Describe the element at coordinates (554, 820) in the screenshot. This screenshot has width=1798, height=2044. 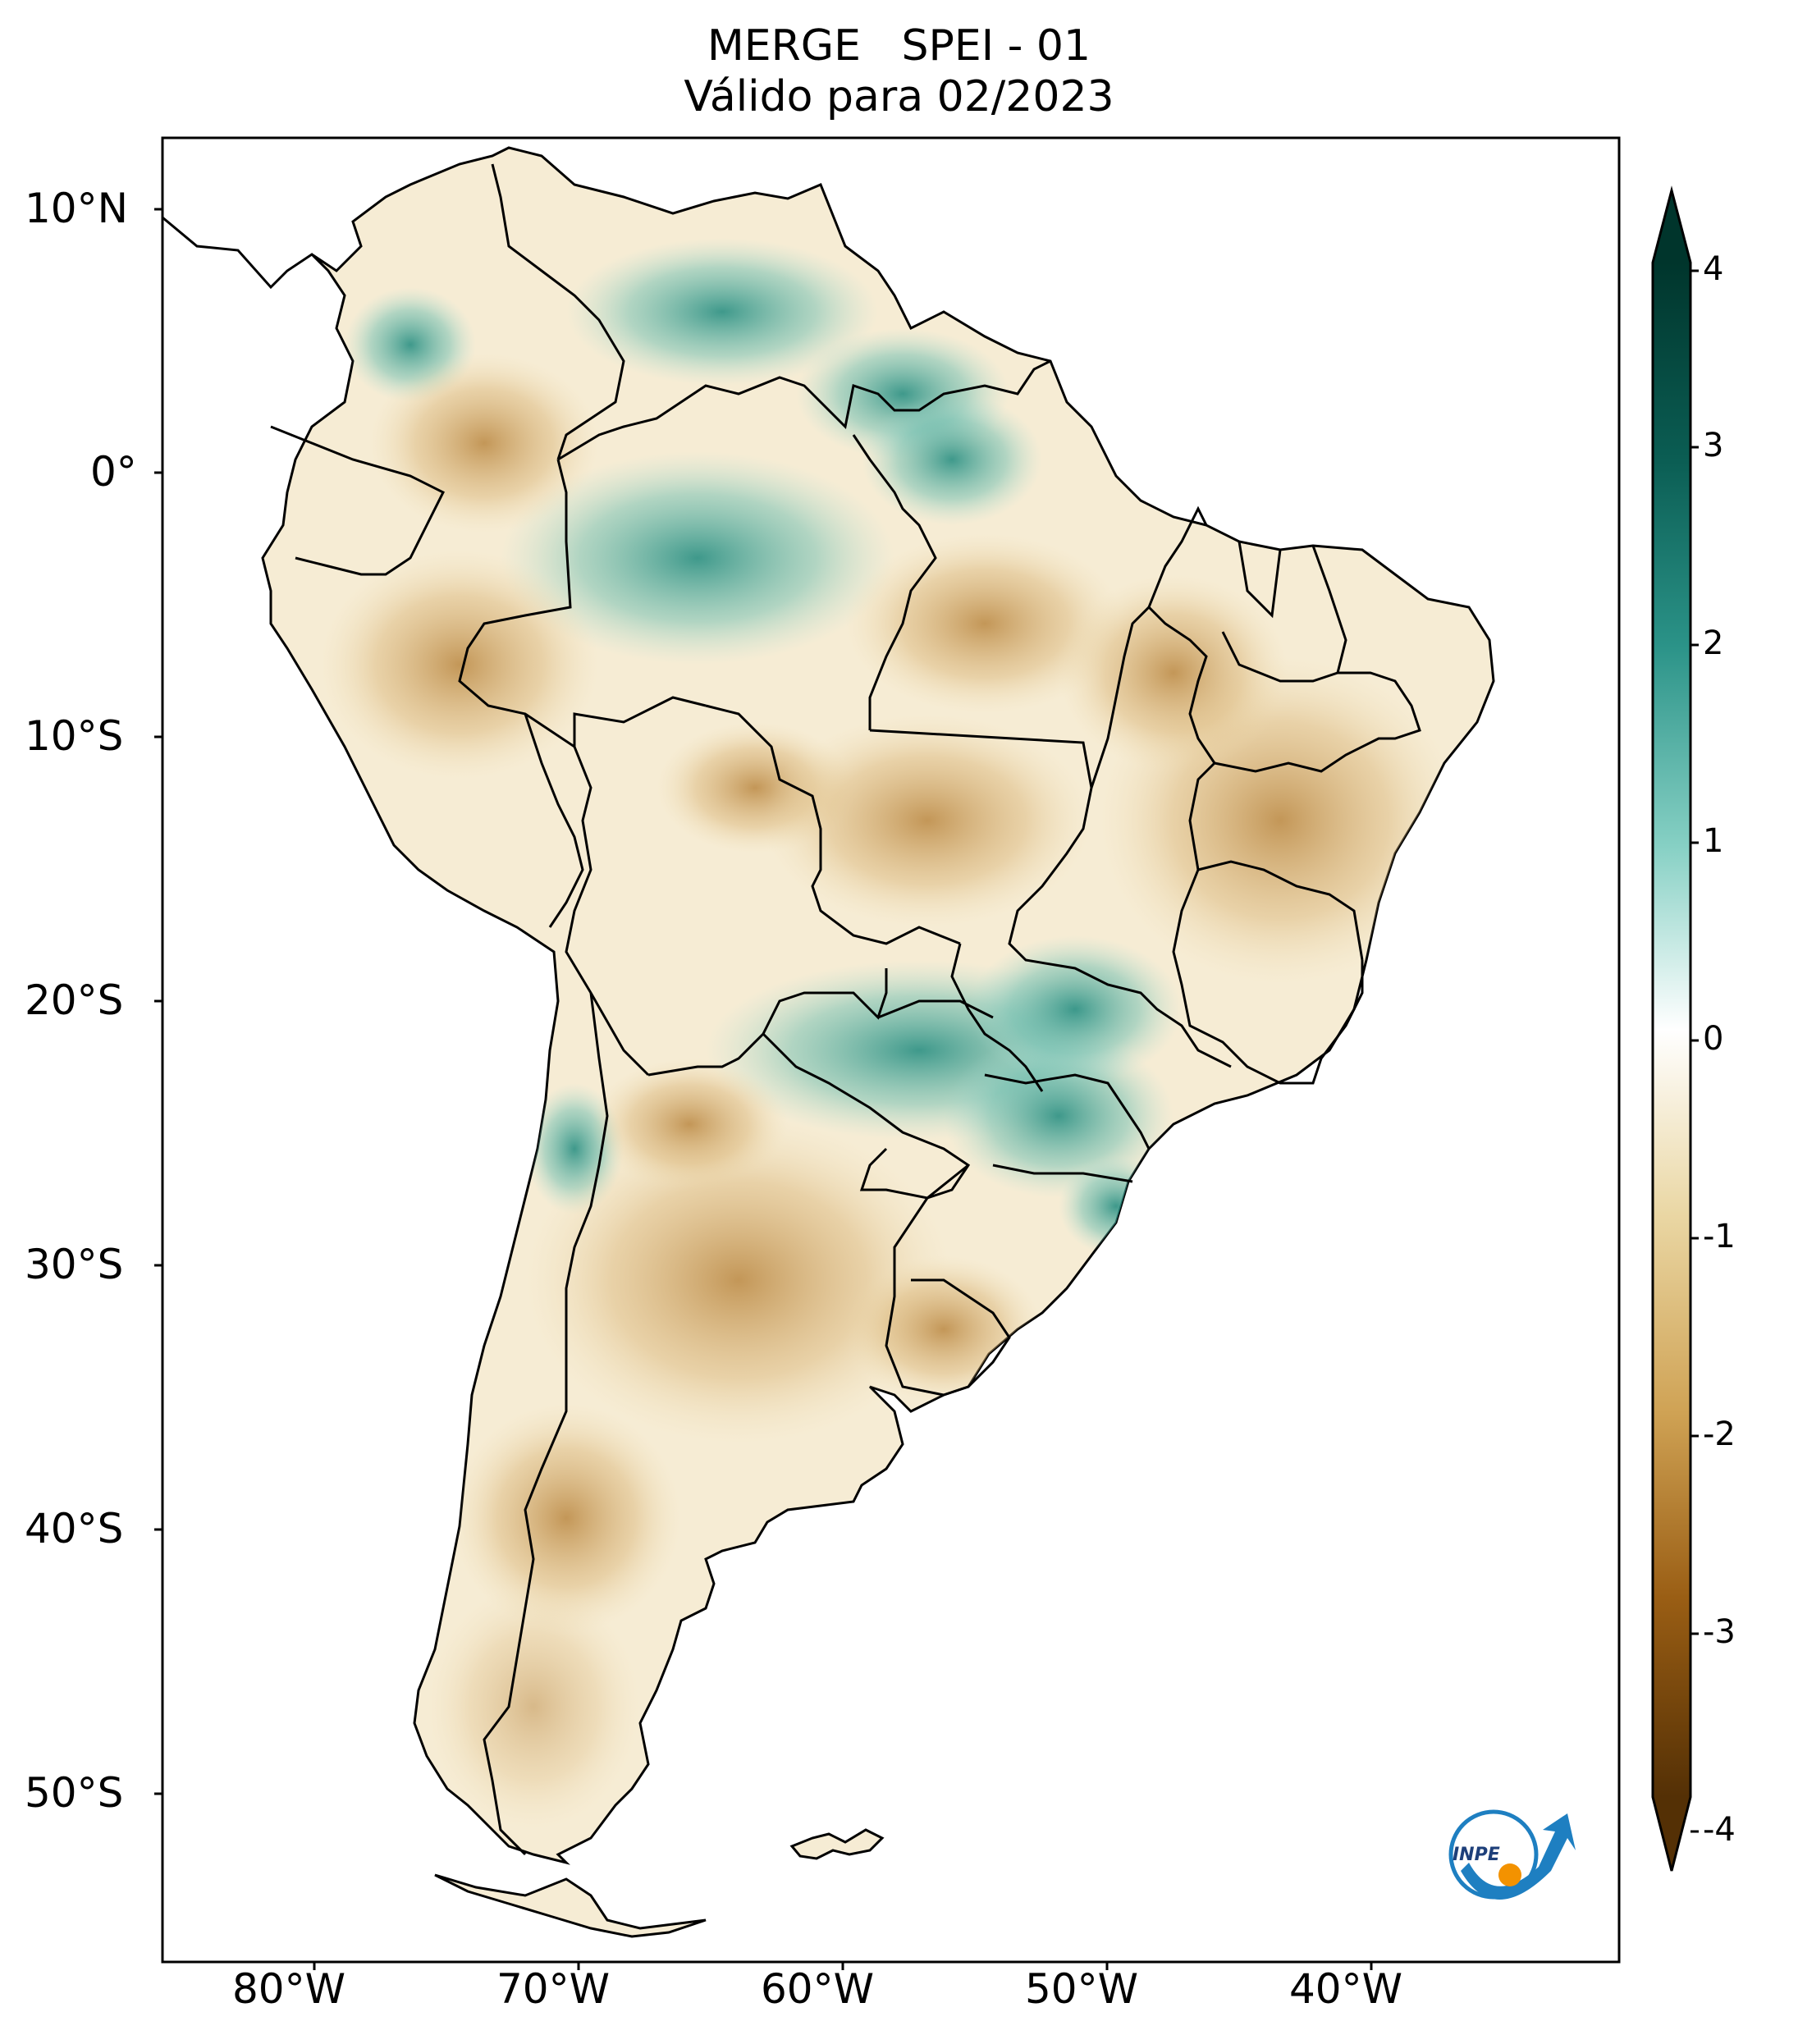
I see `border-peru-bolivia-south` at that location.